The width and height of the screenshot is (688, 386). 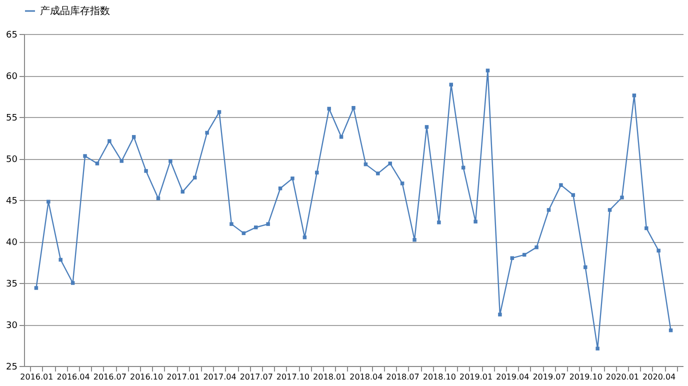 I want to click on y-tick-label: 50, so click(x=12, y=160).